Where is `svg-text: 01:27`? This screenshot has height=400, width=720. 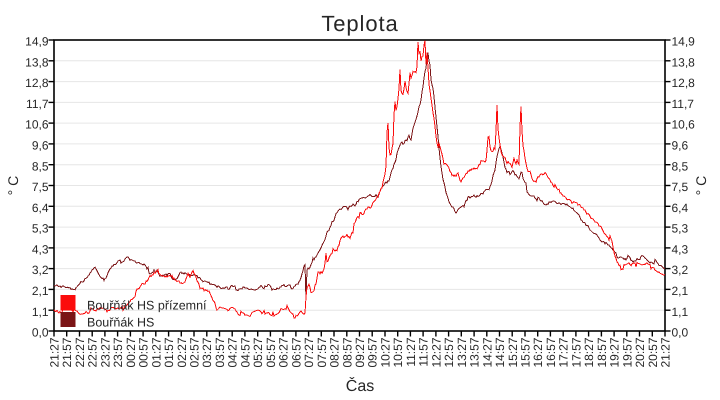
svg-text: 01:27 is located at coordinates (156, 352).